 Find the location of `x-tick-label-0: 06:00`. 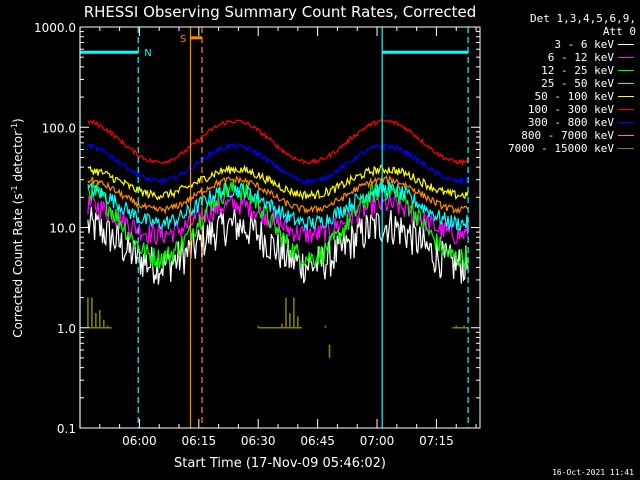

x-tick-label-0: 06:00 is located at coordinates (139, 441).